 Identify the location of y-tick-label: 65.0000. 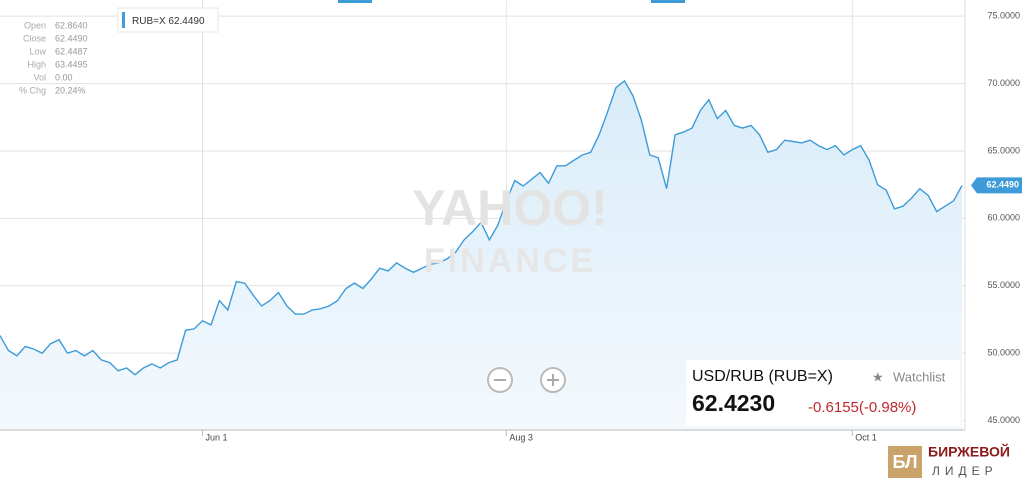
(1003, 150).